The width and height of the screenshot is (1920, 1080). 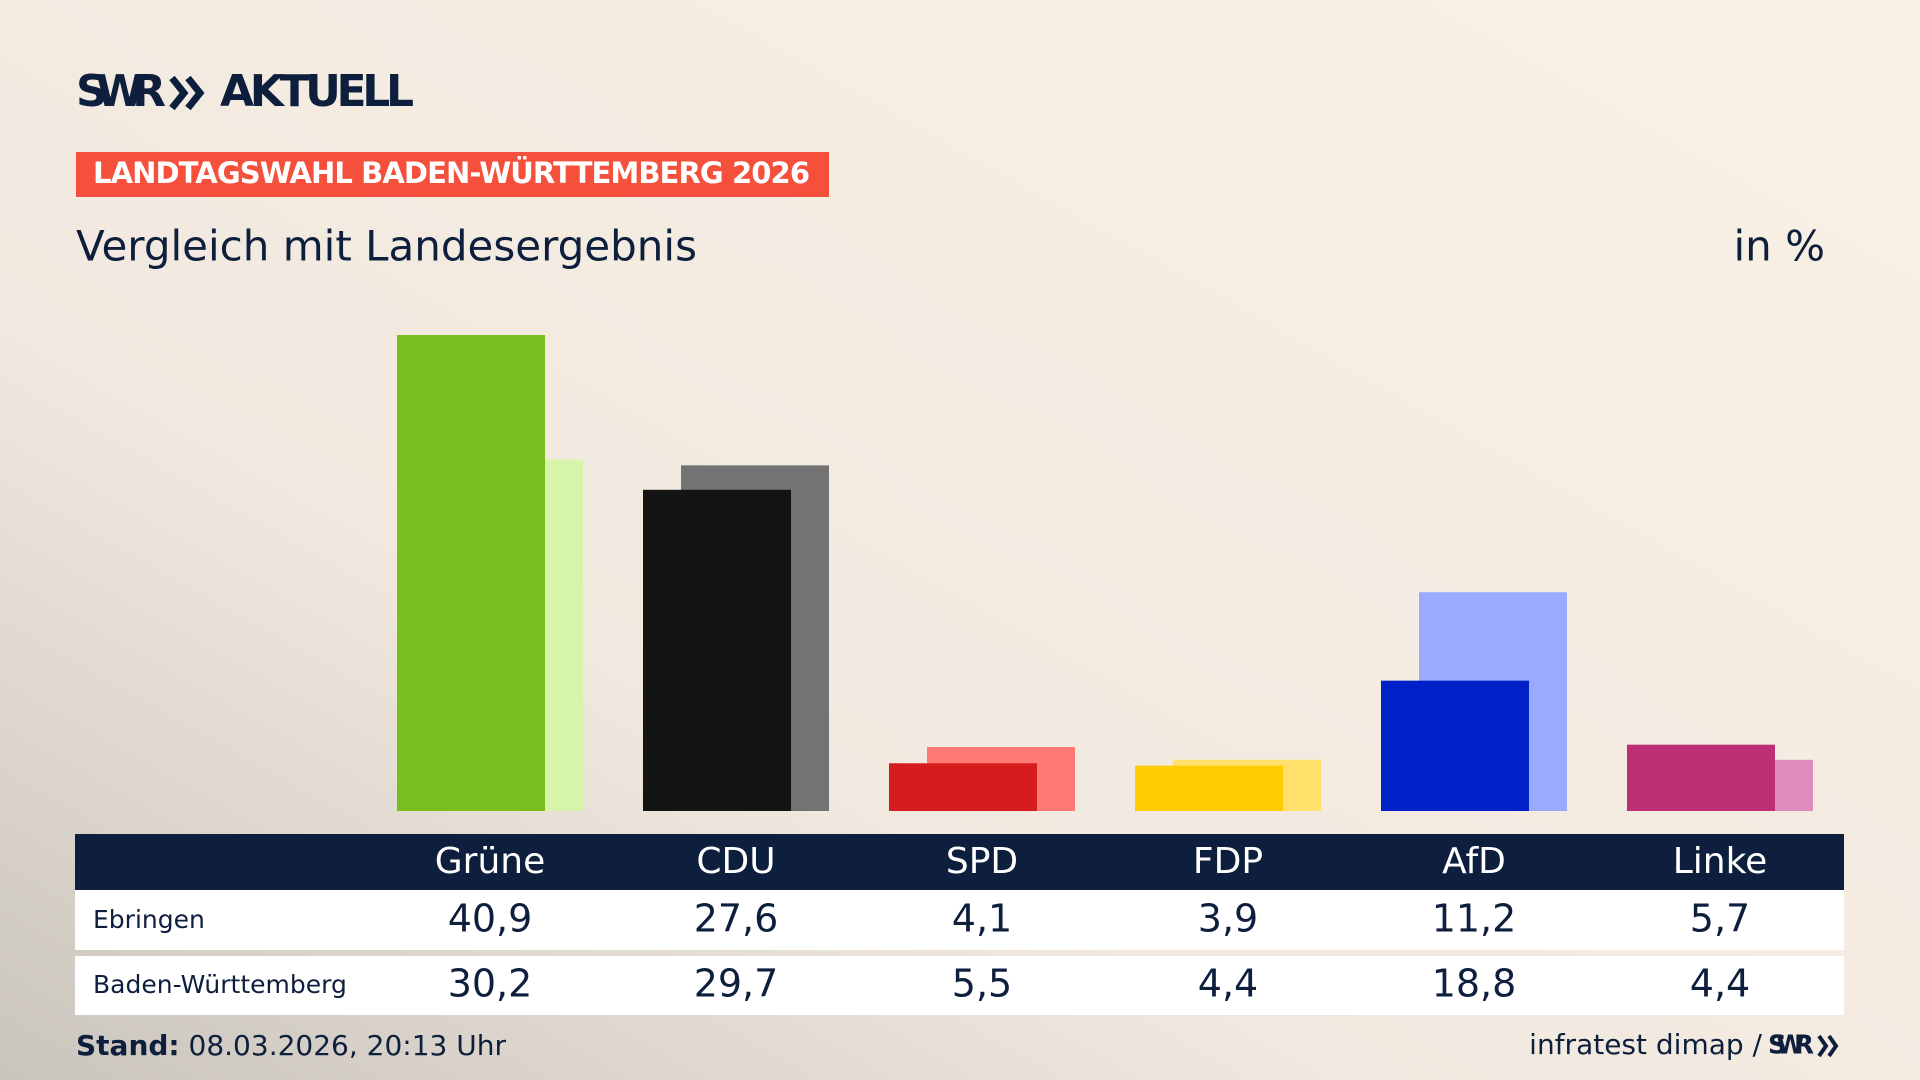 What do you see at coordinates (1720, 919) in the screenshot?
I see `value-label: 5,7` at bounding box center [1720, 919].